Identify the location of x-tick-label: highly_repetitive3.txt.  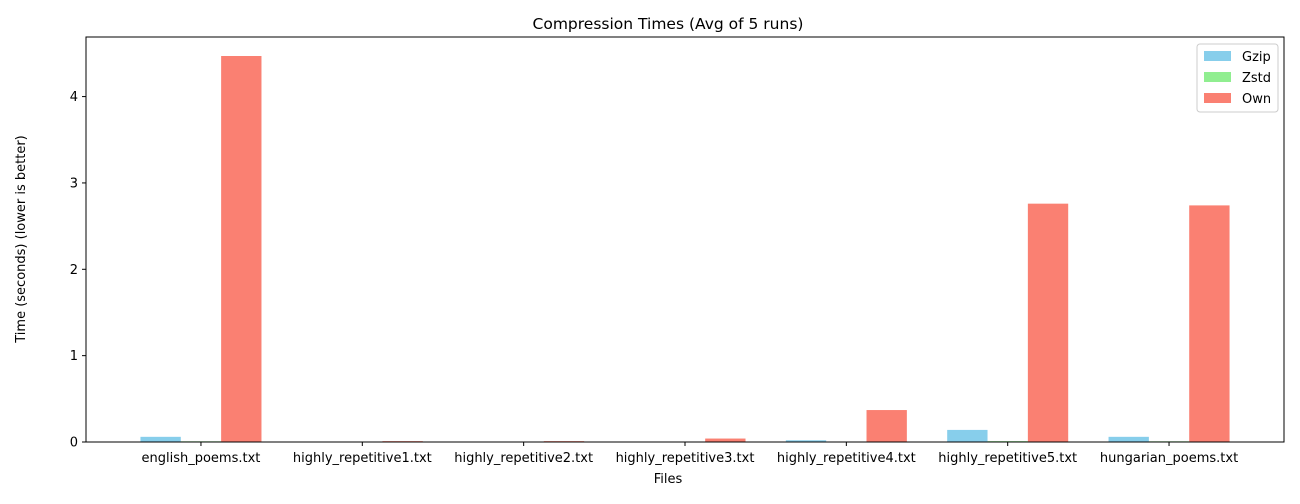
(685, 458).